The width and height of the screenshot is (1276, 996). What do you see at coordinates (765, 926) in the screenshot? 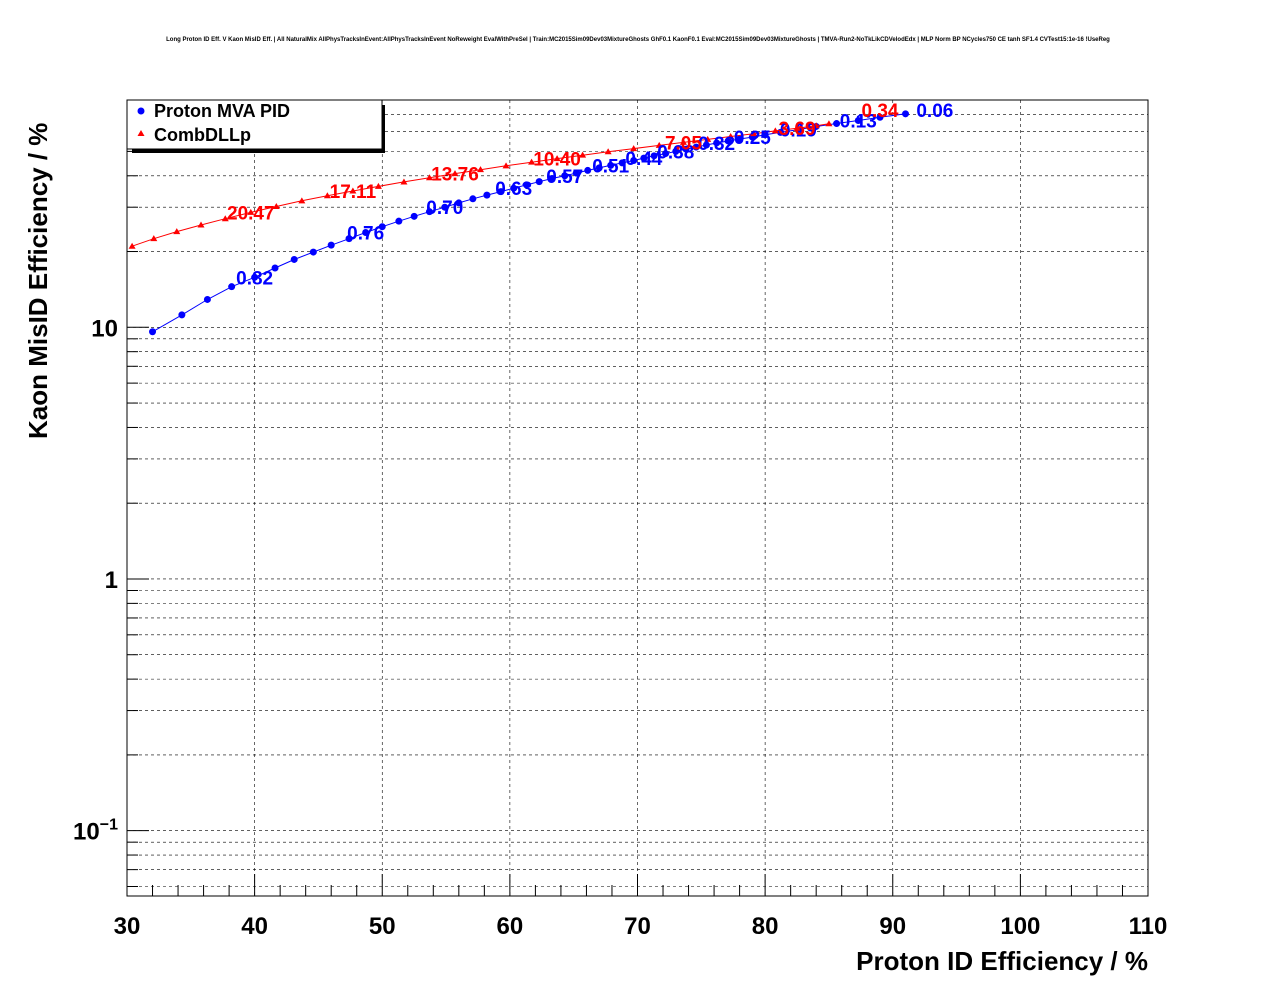
I see `x-tick-label: 80` at bounding box center [765, 926].